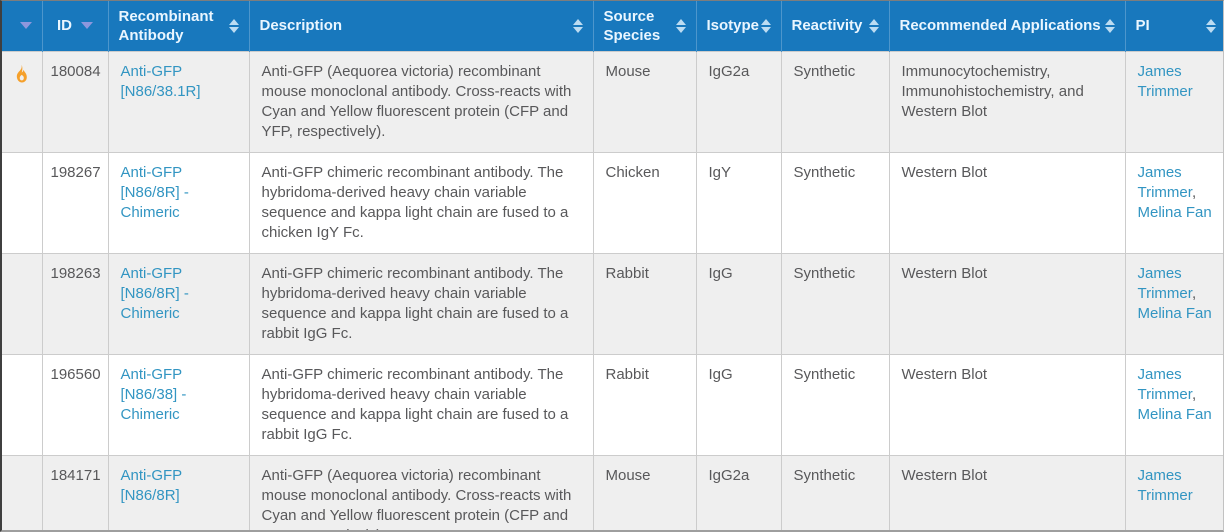  Describe the element at coordinates (75, 303) in the screenshot. I see `id-cell: 198263` at that location.